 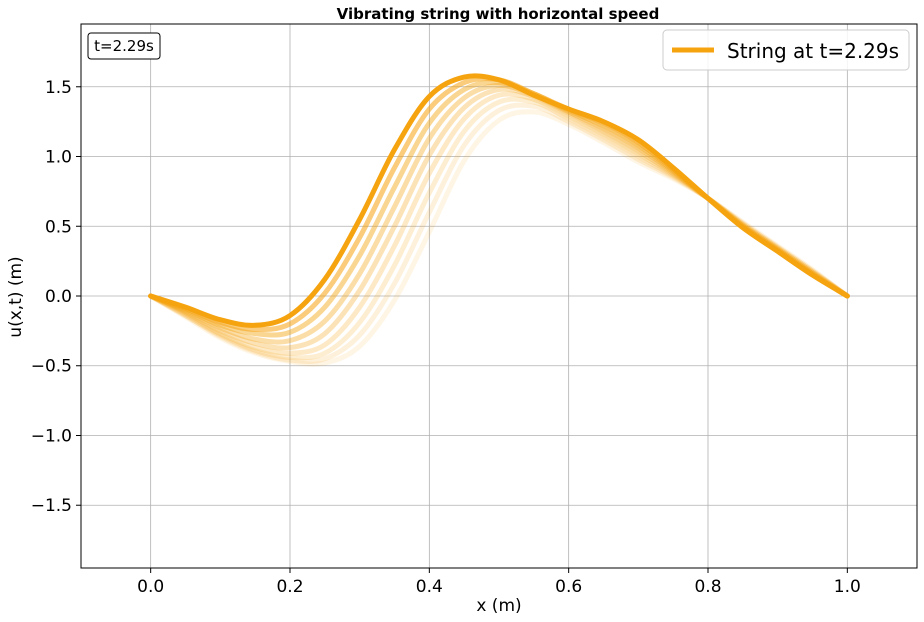 I want to click on legend-box, so click(x=786, y=50).